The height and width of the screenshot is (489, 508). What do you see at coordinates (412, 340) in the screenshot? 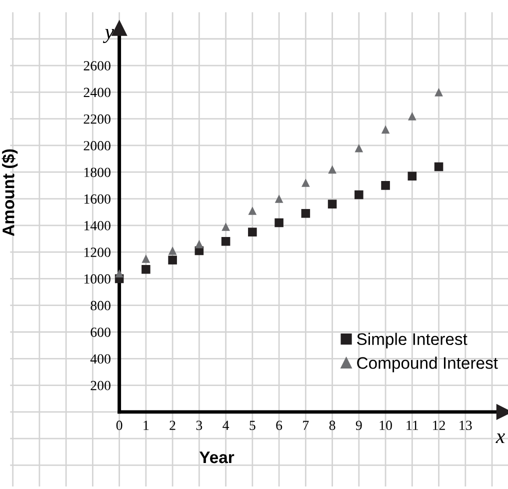
I see `legend-label: Simple Interest` at bounding box center [412, 340].